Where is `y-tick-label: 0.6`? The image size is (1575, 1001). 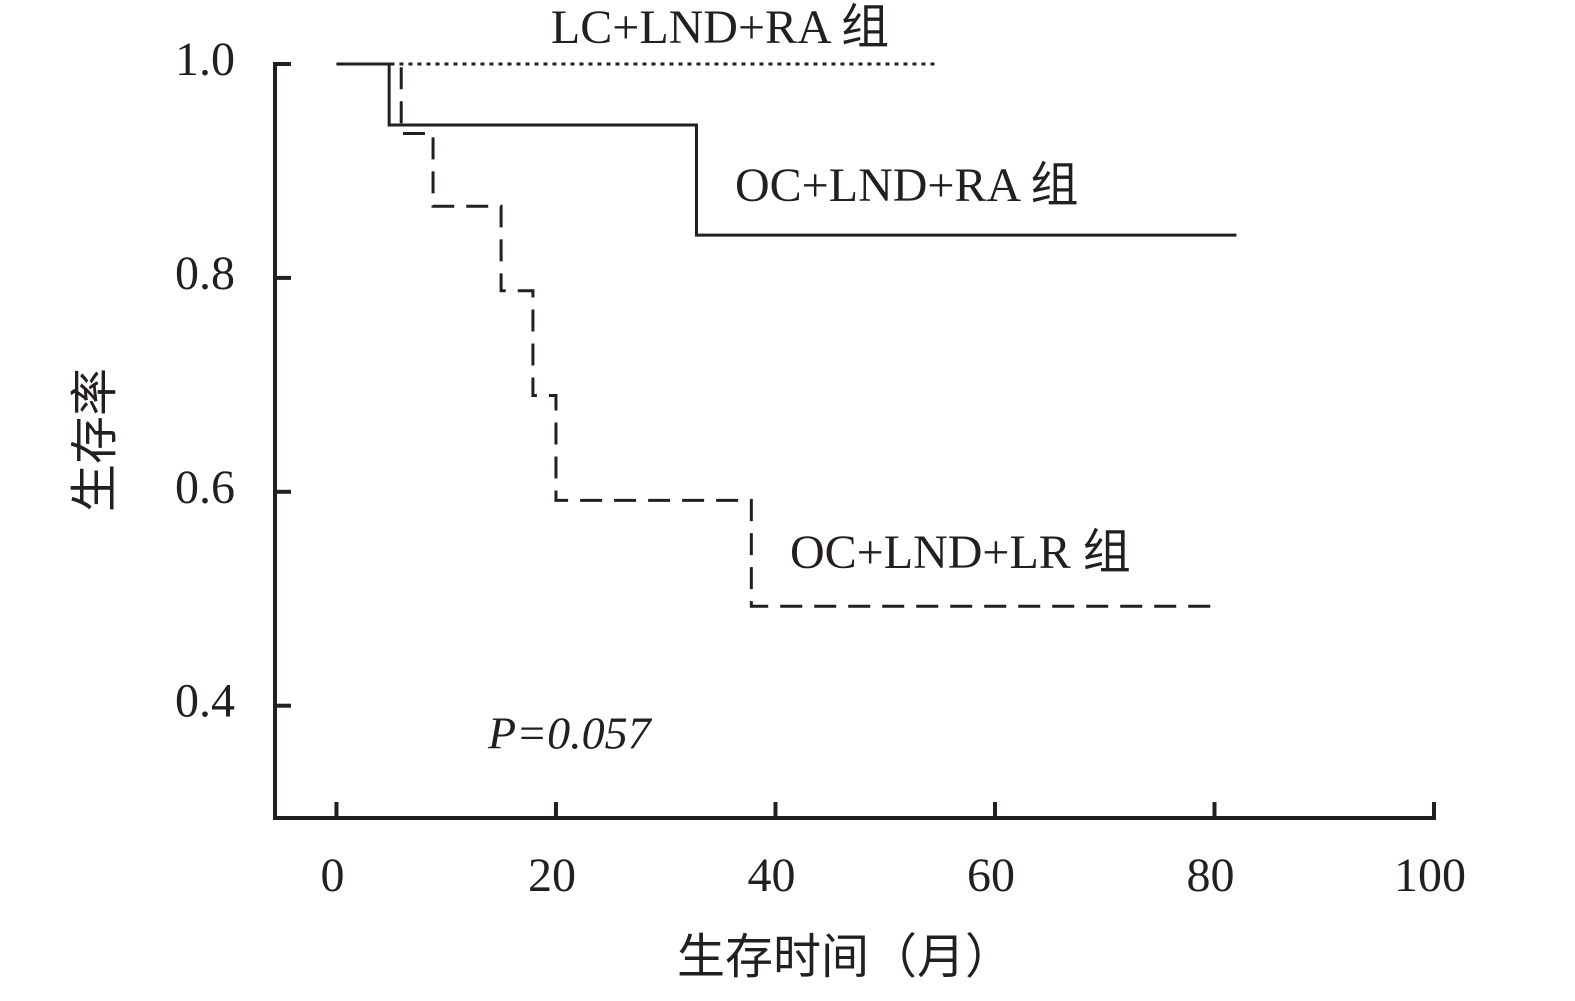
y-tick-label: 0.6 is located at coordinates (205, 487).